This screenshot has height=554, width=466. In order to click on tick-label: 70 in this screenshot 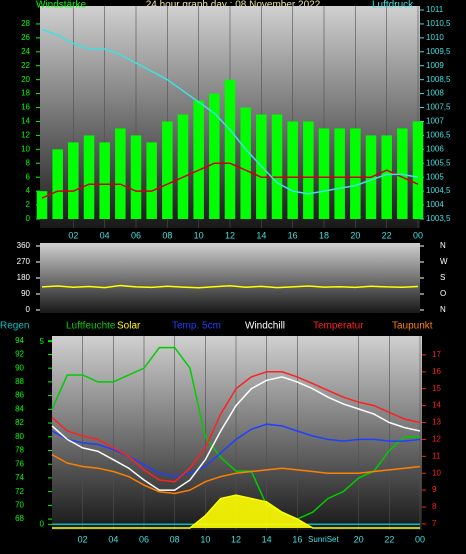, I will do `click(19, 504)`.